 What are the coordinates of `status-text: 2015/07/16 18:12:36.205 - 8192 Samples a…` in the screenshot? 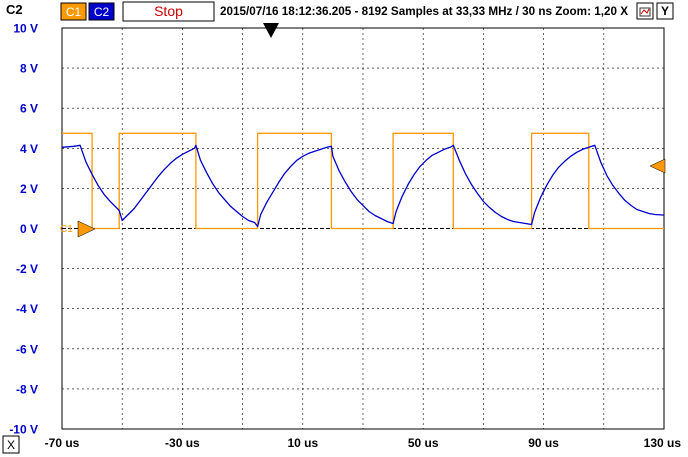 It's located at (424, 12).